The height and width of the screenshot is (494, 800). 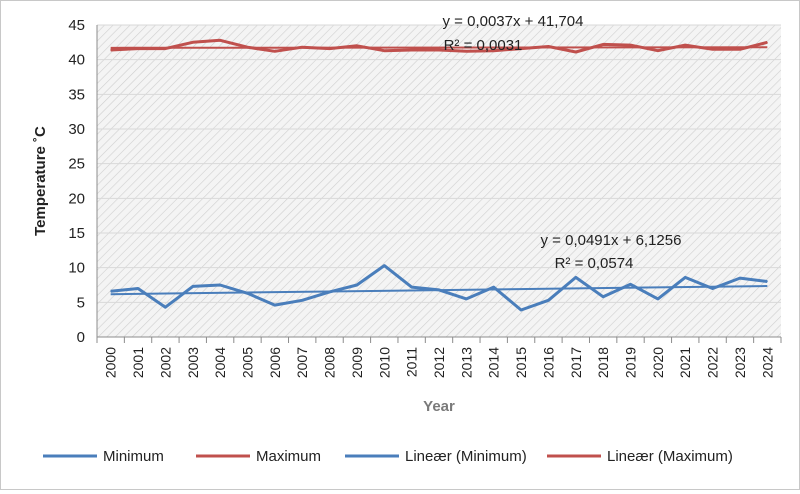 What do you see at coordinates (713, 362) in the screenshot?
I see `x-tick-label: 2022` at bounding box center [713, 362].